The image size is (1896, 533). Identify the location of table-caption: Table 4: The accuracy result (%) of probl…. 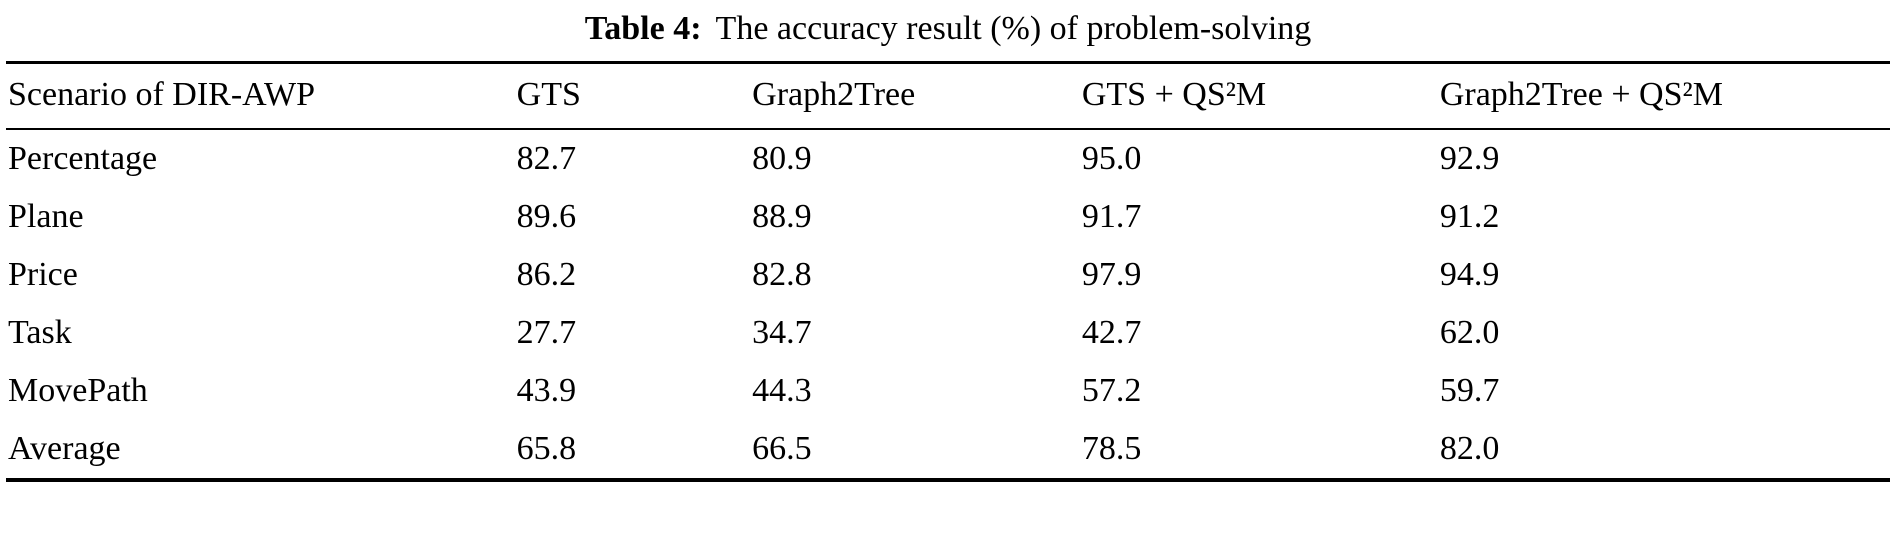
(948, 32).